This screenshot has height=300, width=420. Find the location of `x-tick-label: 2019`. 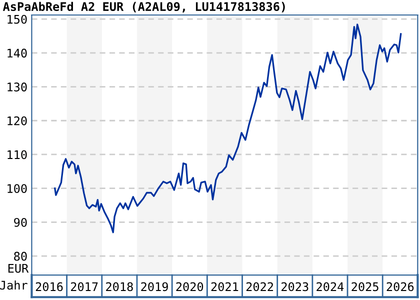

x-tick-label: 2019 is located at coordinates (154, 287).